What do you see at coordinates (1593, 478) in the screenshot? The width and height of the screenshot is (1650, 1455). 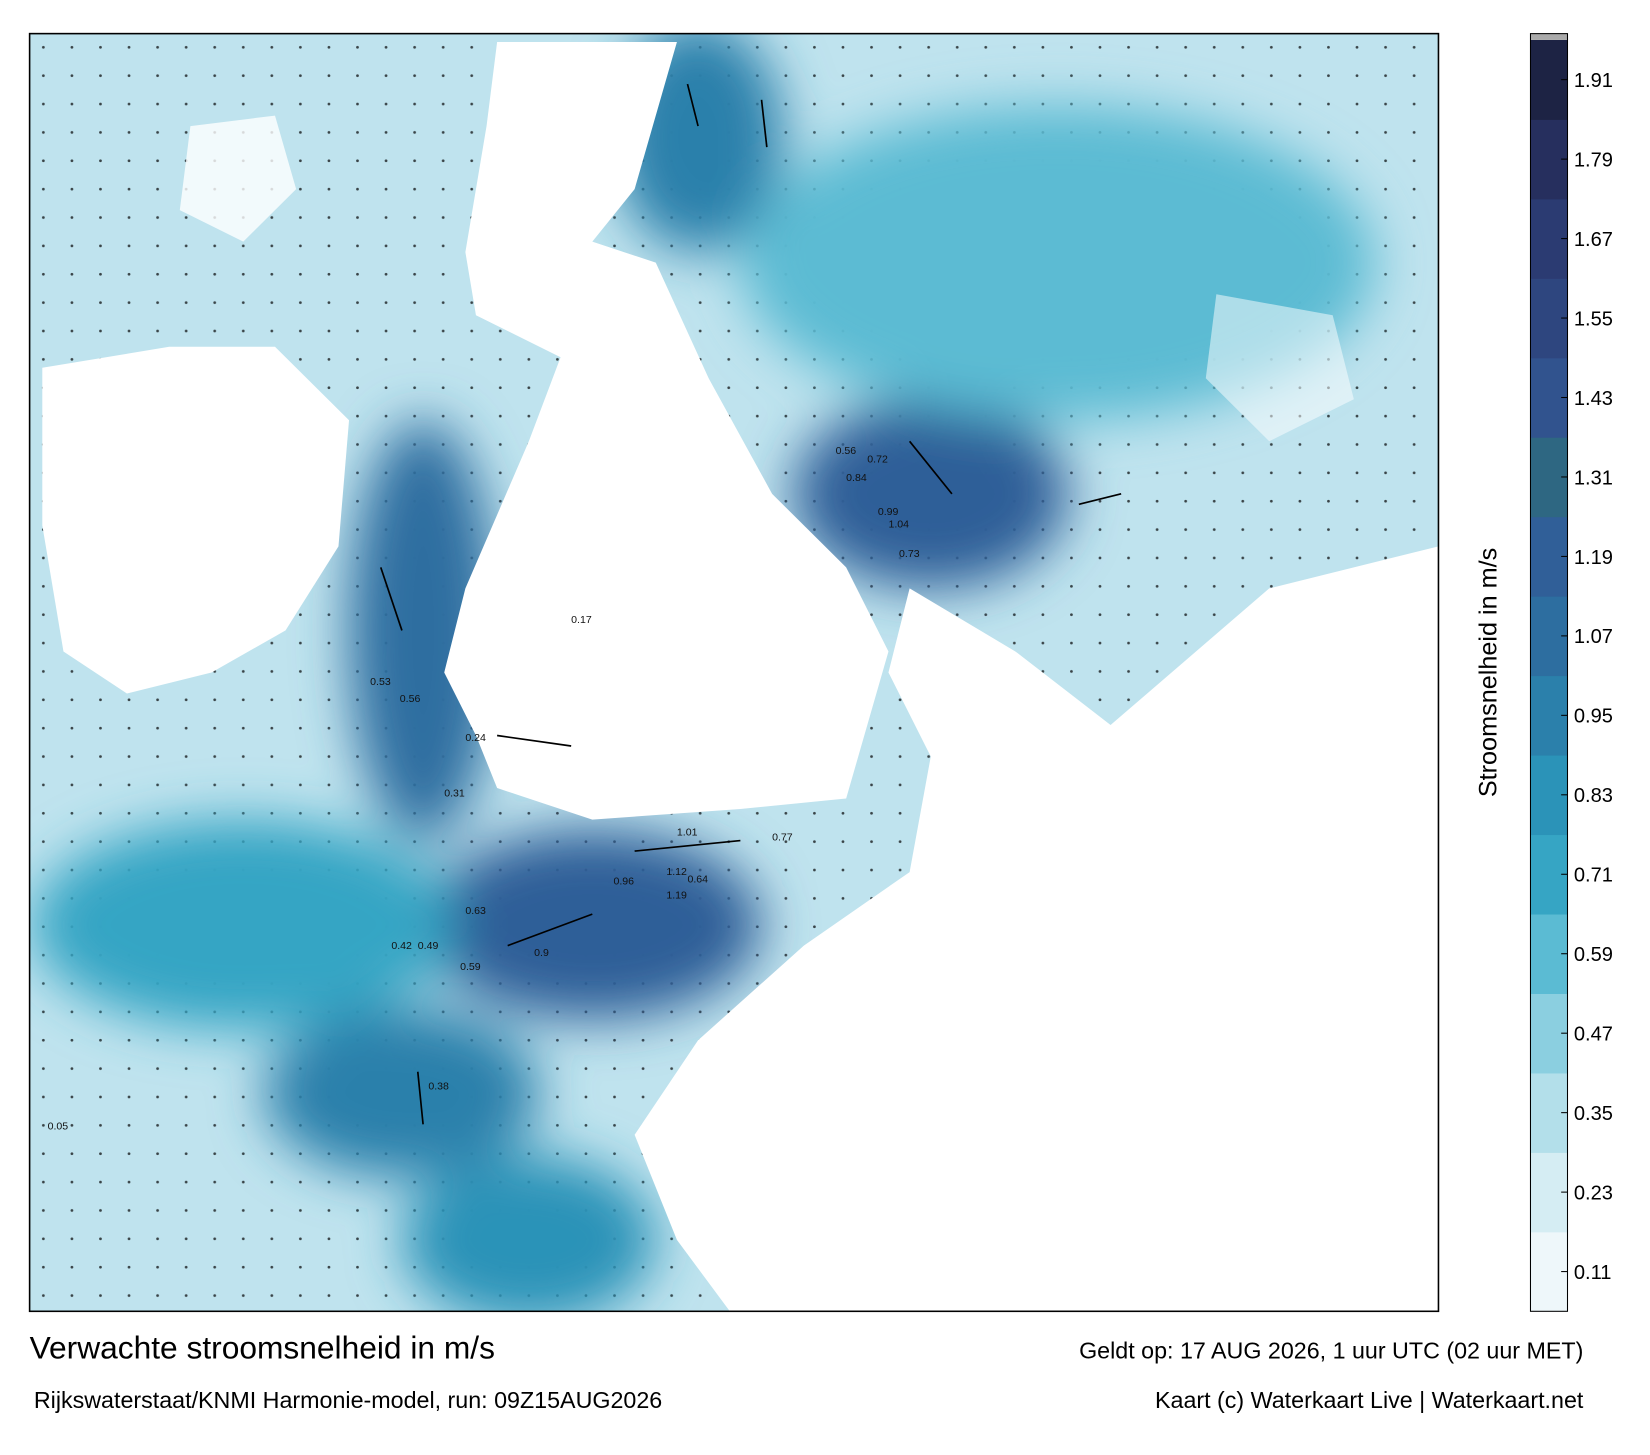 I see `colorbar-tick-label: 1.31` at bounding box center [1593, 478].